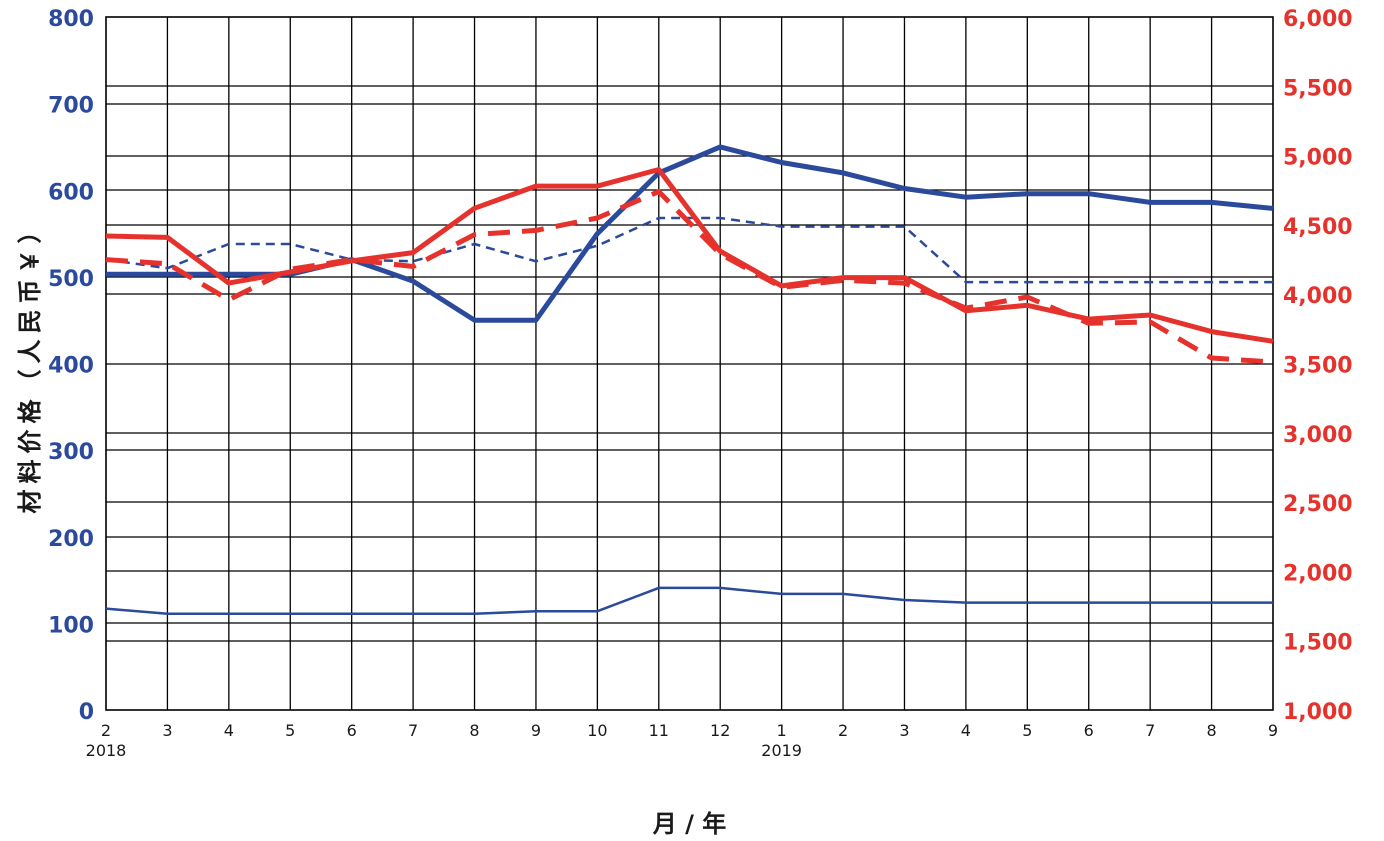 This screenshot has width=1384, height=841. Describe the element at coordinates (71, 106) in the screenshot. I see `left-tick-label: 700` at that location.